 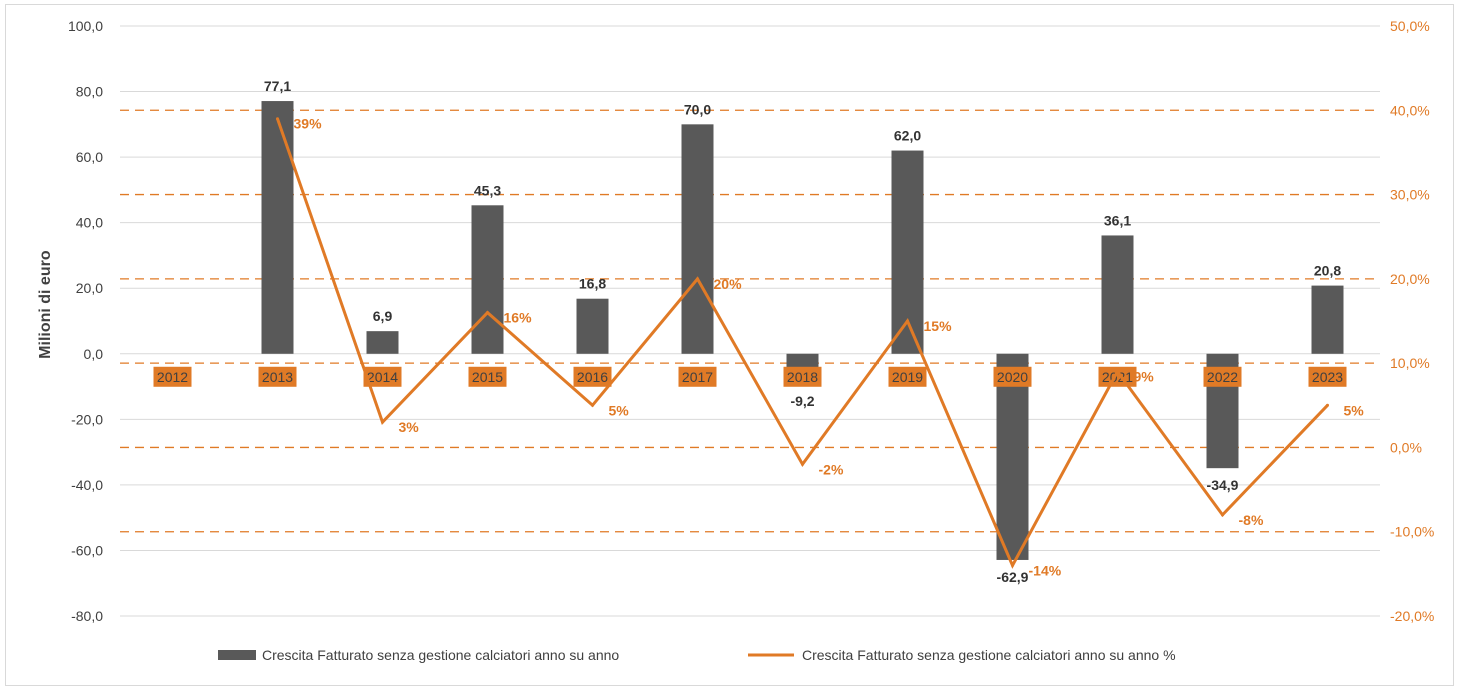 What do you see at coordinates (237, 655) in the screenshot?
I see `legend-swatch-bar` at bounding box center [237, 655].